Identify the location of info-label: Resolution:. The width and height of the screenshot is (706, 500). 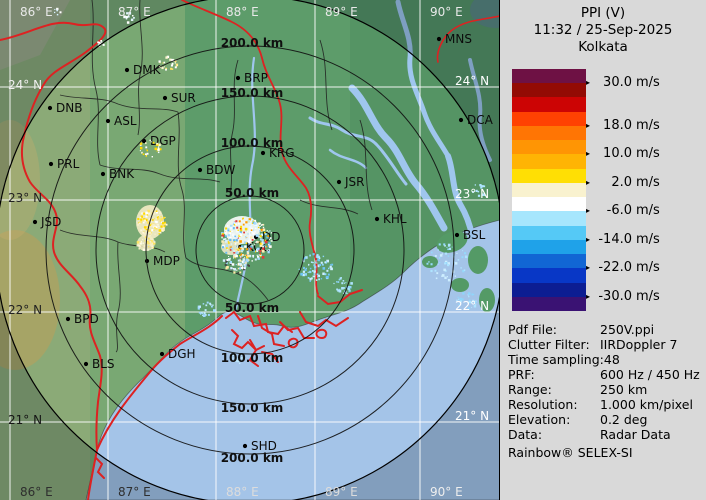
(543, 404).